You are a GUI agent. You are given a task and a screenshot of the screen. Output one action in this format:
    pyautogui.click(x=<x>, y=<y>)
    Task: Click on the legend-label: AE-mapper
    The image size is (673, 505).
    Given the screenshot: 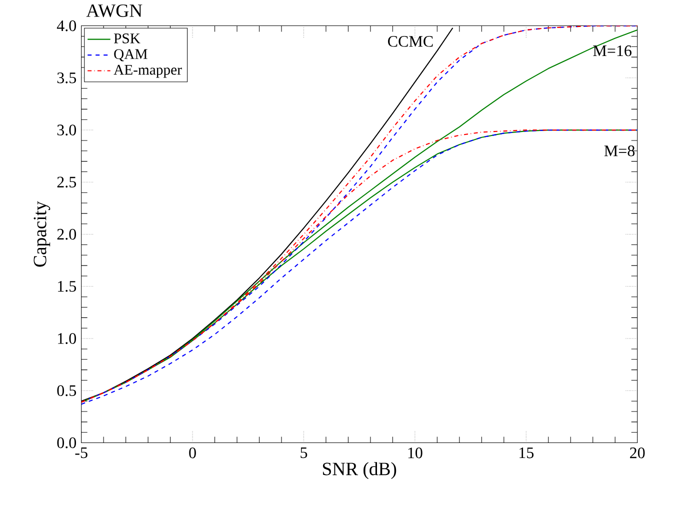 What is the action you would take?
    pyautogui.click(x=148, y=71)
    